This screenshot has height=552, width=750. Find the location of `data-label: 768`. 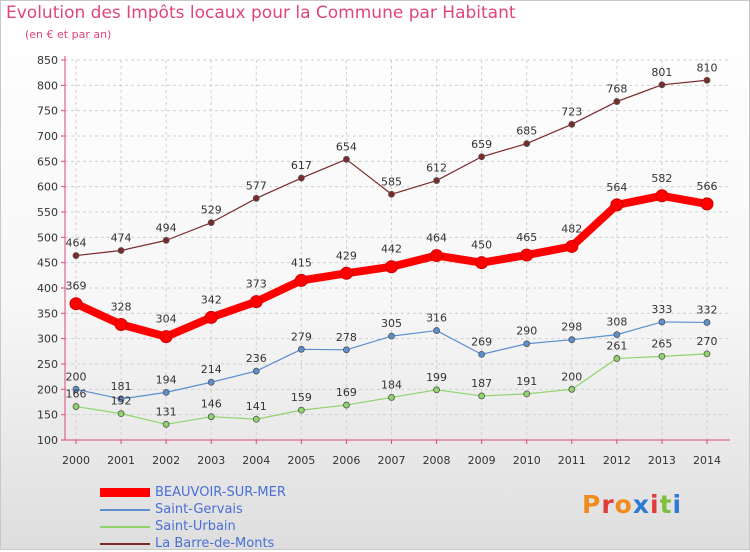

data-label: 768 is located at coordinates (616, 89).